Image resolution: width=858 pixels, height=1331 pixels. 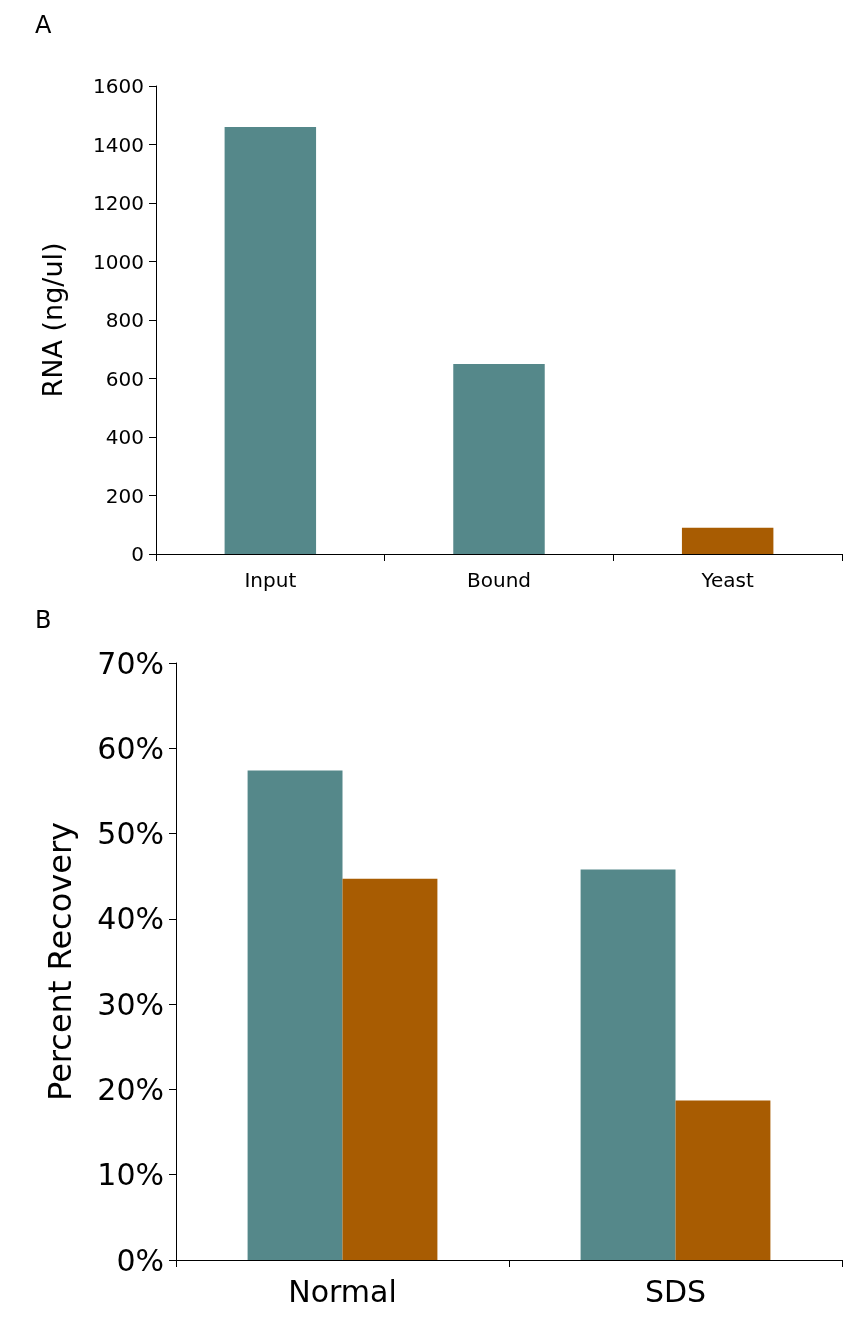 I want to click on y-tick-label: 1200, so click(x=118, y=203).